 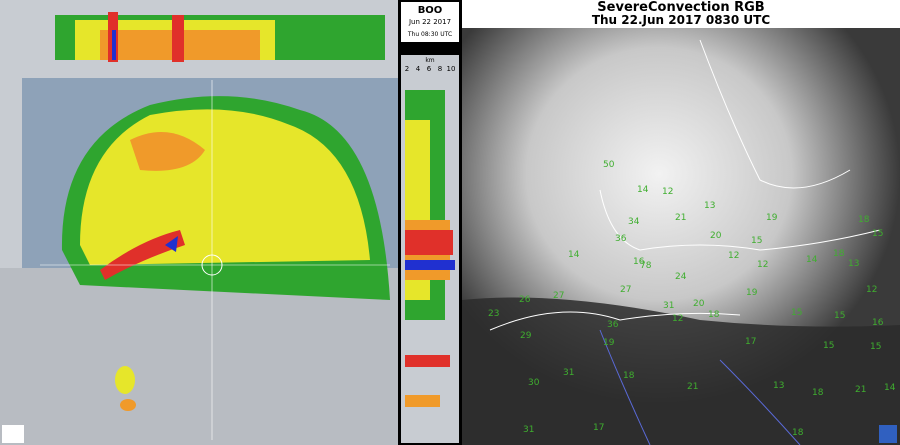 What do you see at coordinates (430, 248) in the screenshot?
I see `side-echoes` at bounding box center [430, 248].